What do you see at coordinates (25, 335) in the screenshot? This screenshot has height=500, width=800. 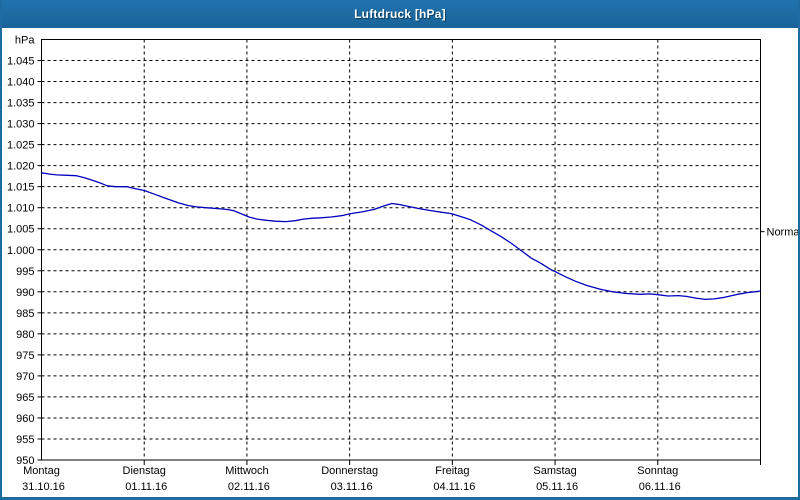 I see `y-tick-label: 980` at bounding box center [25, 335].